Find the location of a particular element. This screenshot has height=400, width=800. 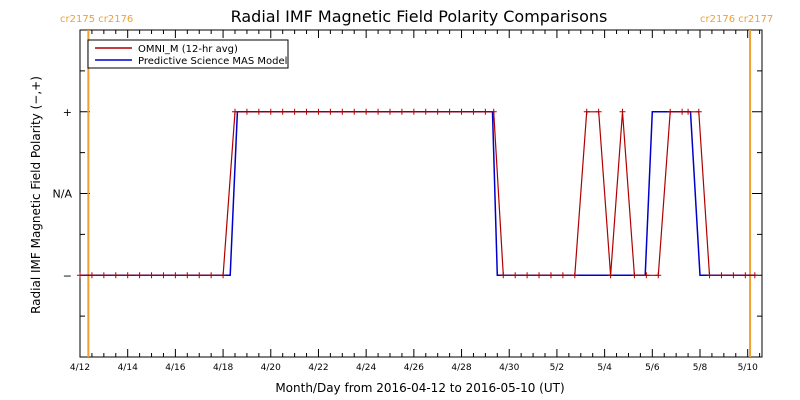

x-tick-label: 4/30 is located at coordinates (509, 368).